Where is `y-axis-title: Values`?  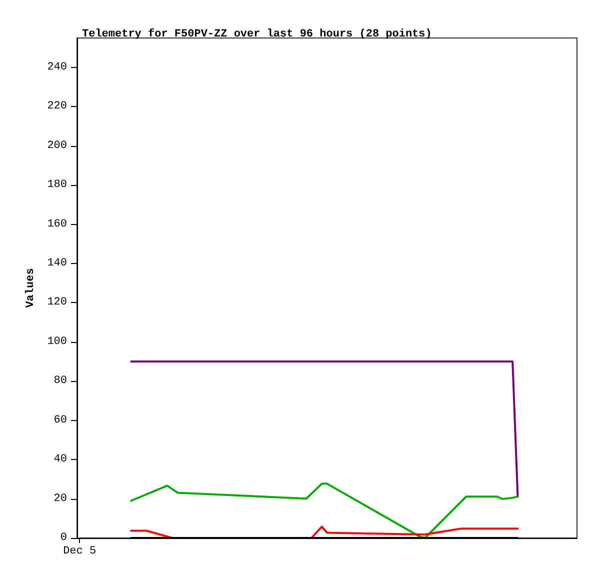
y-axis-title: Values is located at coordinates (30, 288).